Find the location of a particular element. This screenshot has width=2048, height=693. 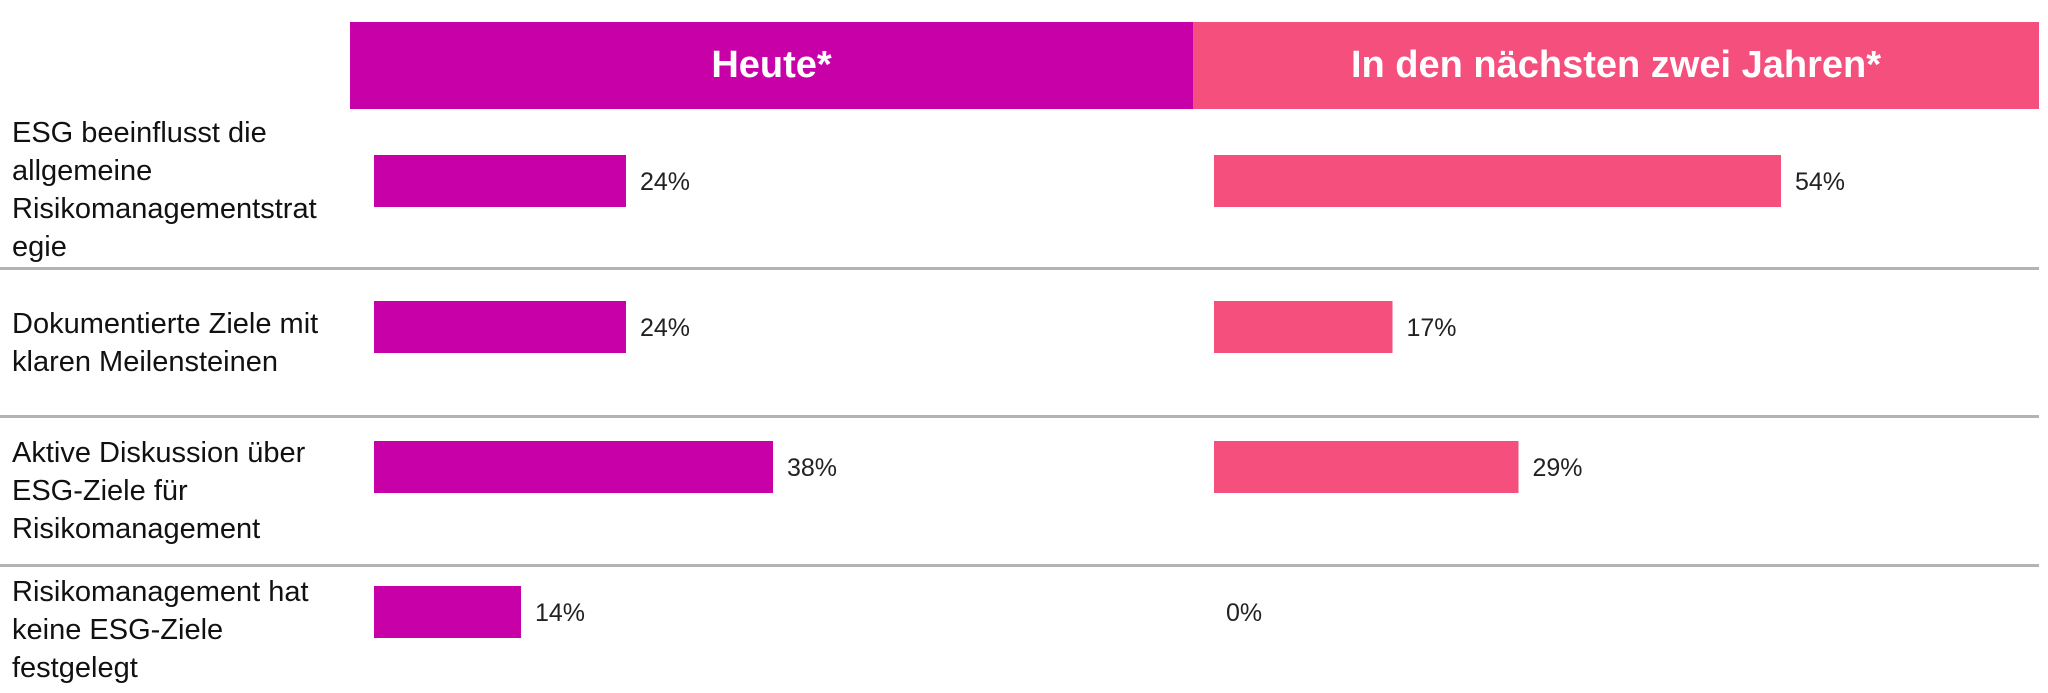

category-label-line: ESG beeinflusst die is located at coordinates (139, 133).